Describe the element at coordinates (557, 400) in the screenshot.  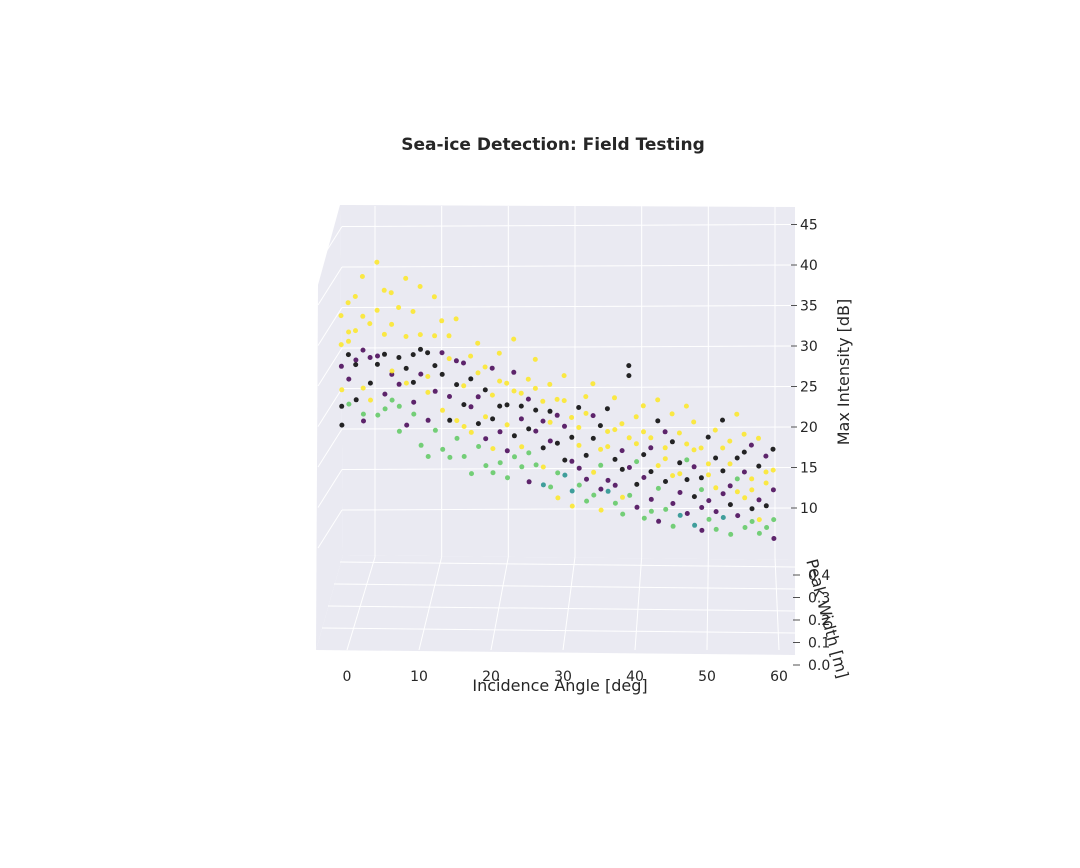
I see `scatter-points` at that location.